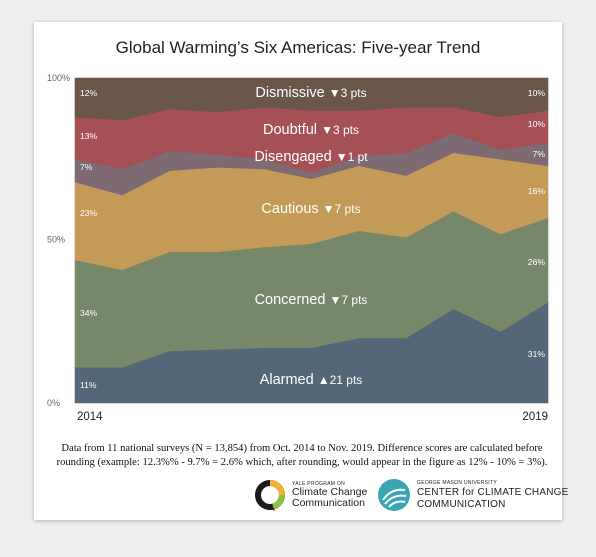 Image resolution: width=596 pixels, height=557 pixels. I want to click on gmu-line-2: COMMUNICATION, so click(461, 504).